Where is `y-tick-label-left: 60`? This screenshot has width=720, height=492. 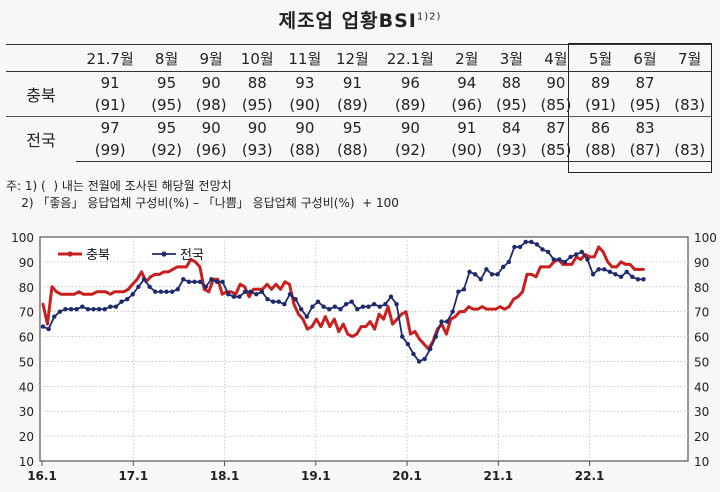 y-tick-label-left: 60 is located at coordinates (26, 338).